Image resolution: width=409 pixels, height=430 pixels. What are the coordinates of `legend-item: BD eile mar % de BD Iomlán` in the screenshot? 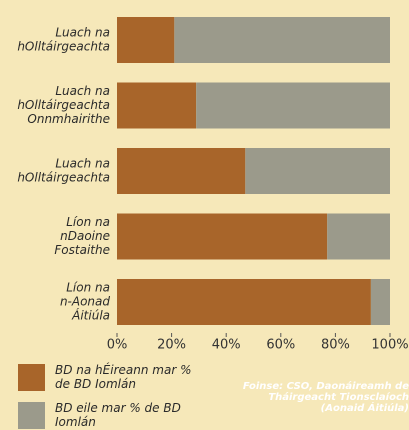 It's located at (111, 415).